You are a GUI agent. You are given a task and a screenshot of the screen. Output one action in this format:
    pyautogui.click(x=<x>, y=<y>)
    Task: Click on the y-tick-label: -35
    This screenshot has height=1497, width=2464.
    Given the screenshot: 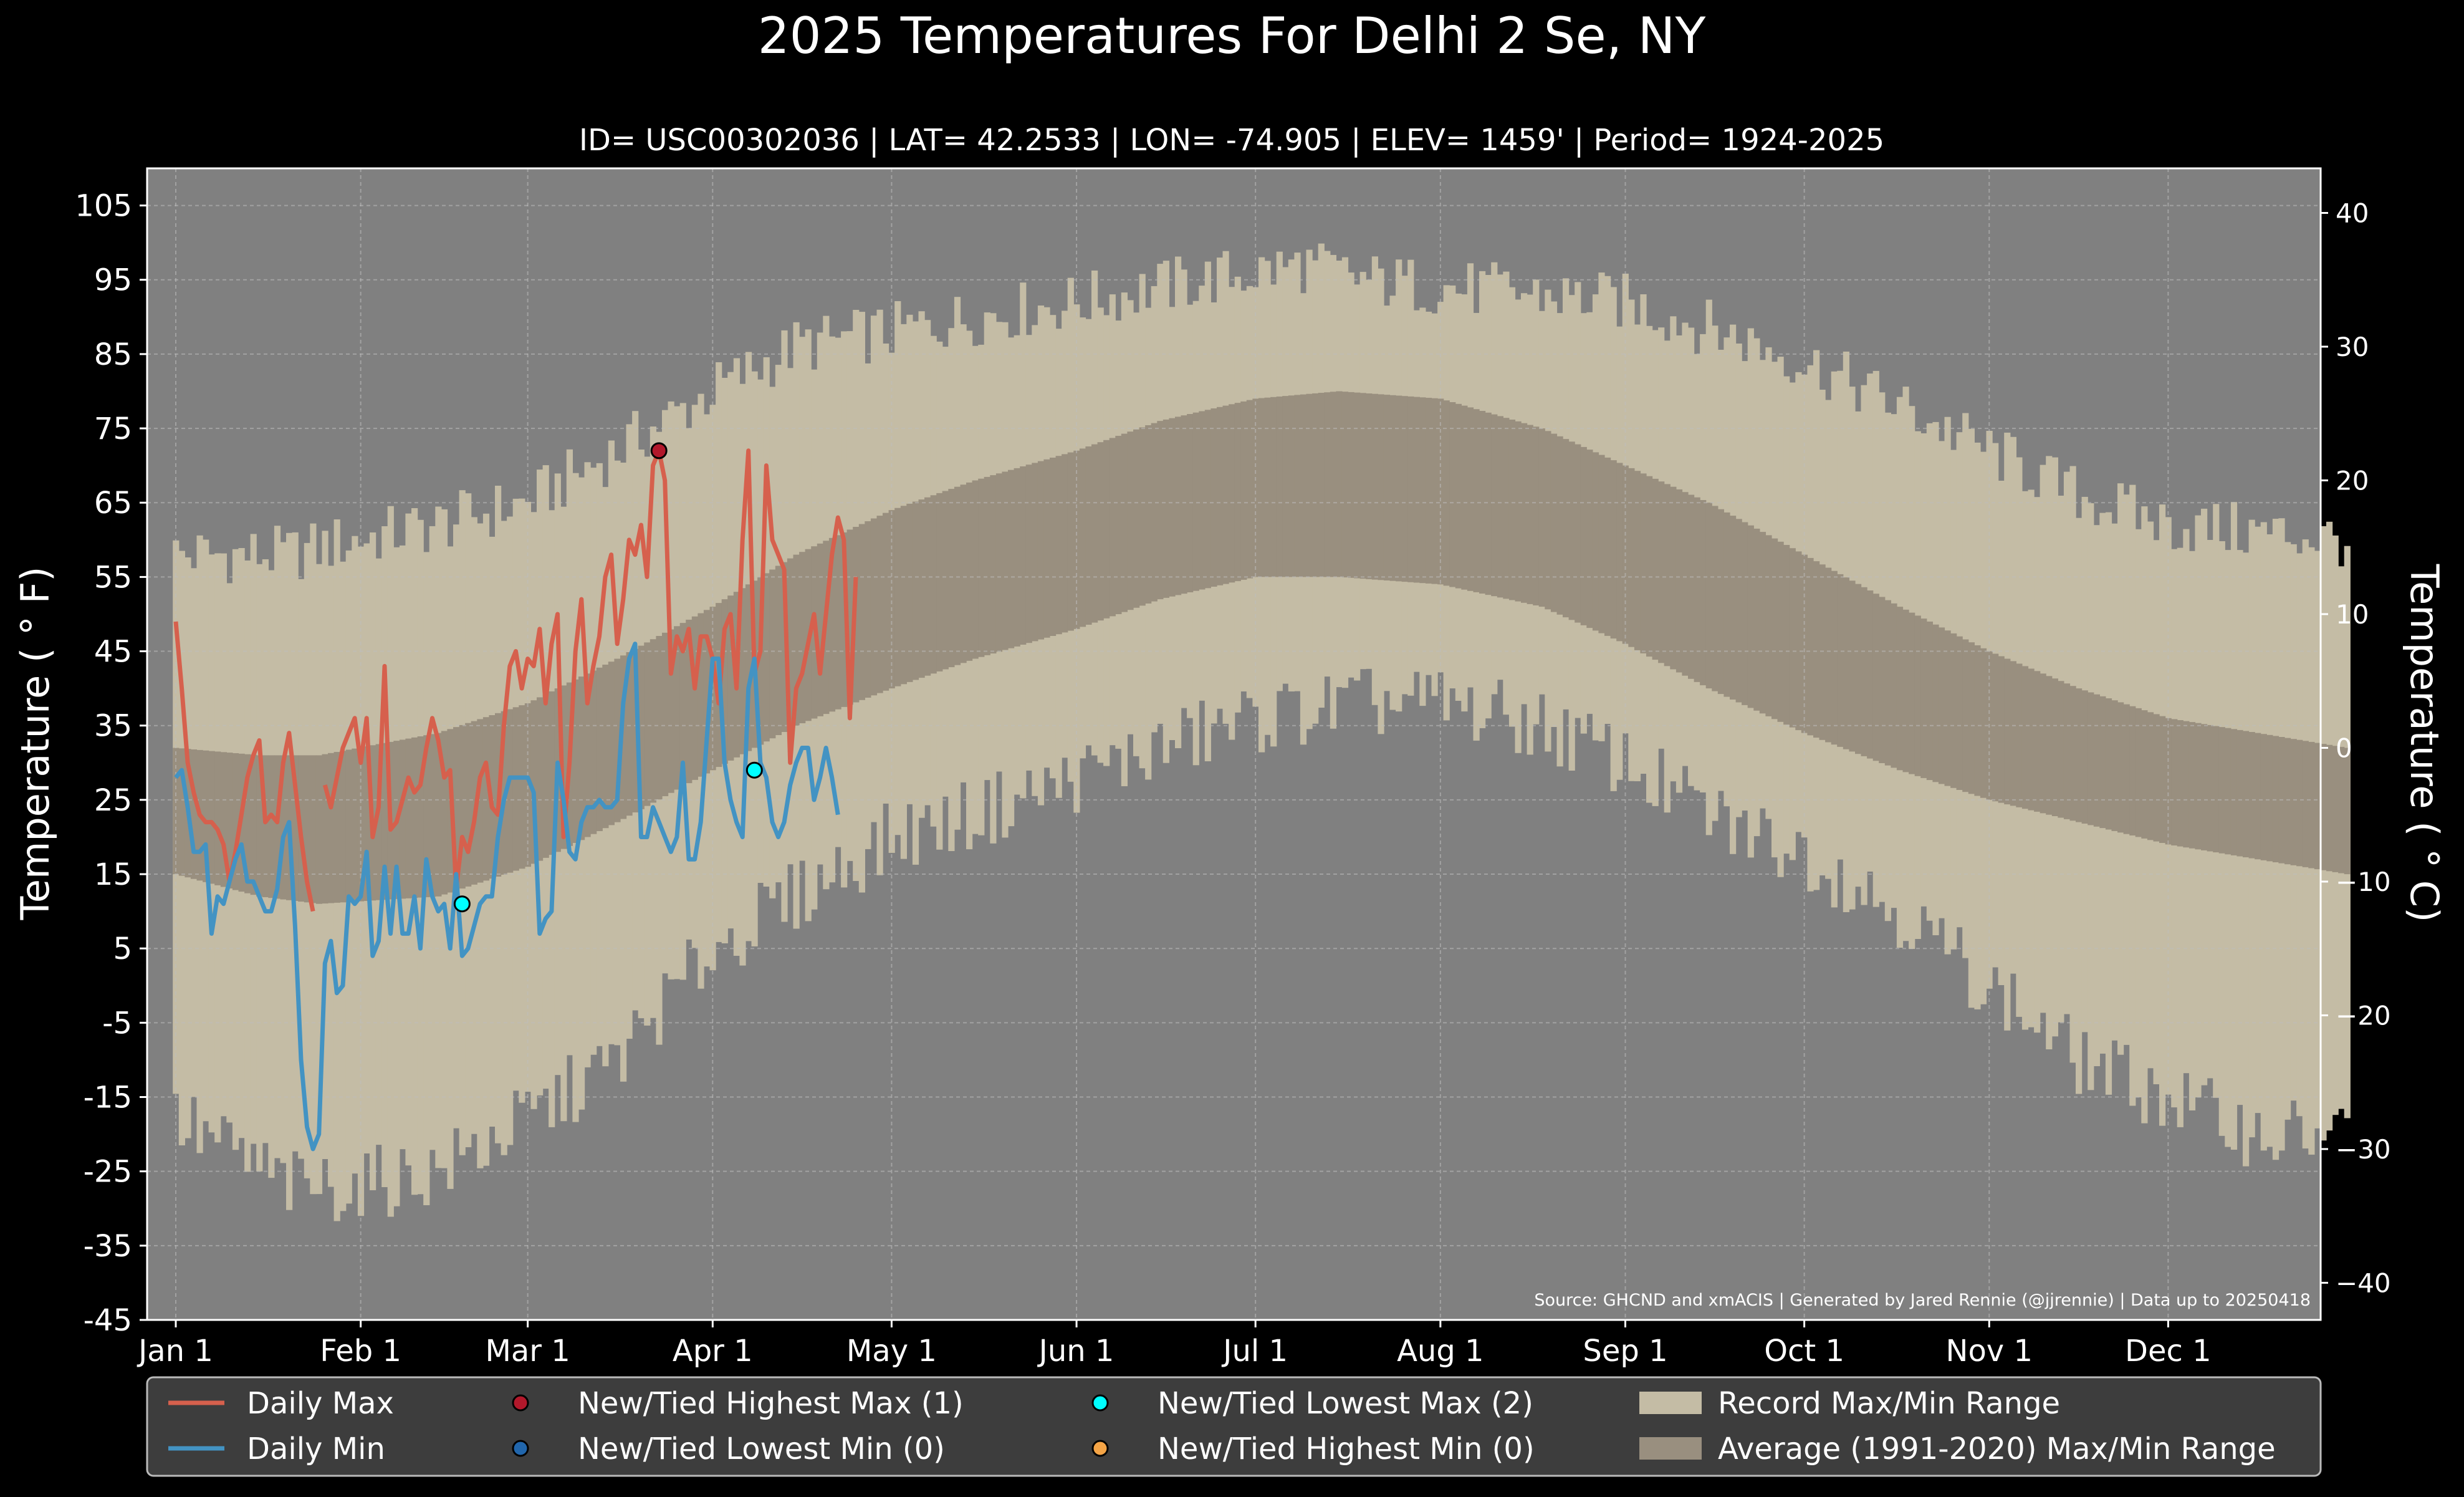 What is the action you would take?
    pyautogui.click(x=108, y=1246)
    